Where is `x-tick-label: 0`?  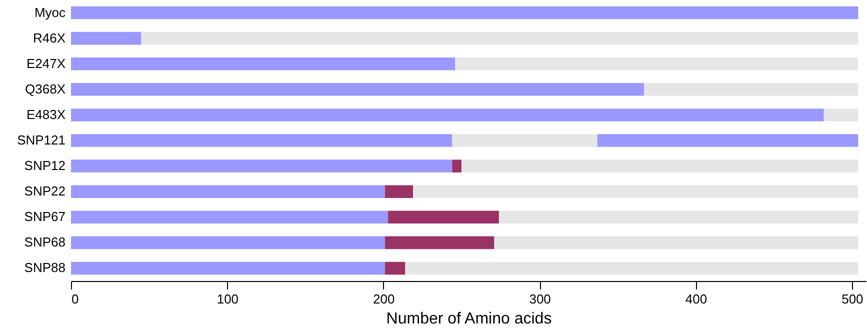 x-tick-label: 0 is located at coordinates (75, 299).